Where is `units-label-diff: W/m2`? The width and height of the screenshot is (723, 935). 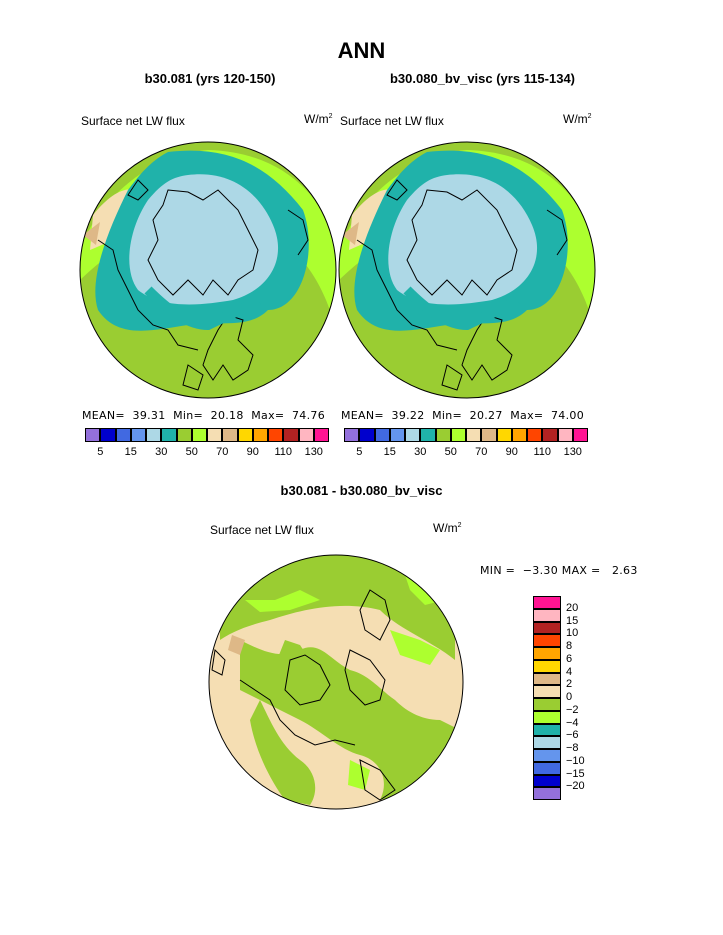
units-label-diff: W/m2 is located at coordinates (447, 528).